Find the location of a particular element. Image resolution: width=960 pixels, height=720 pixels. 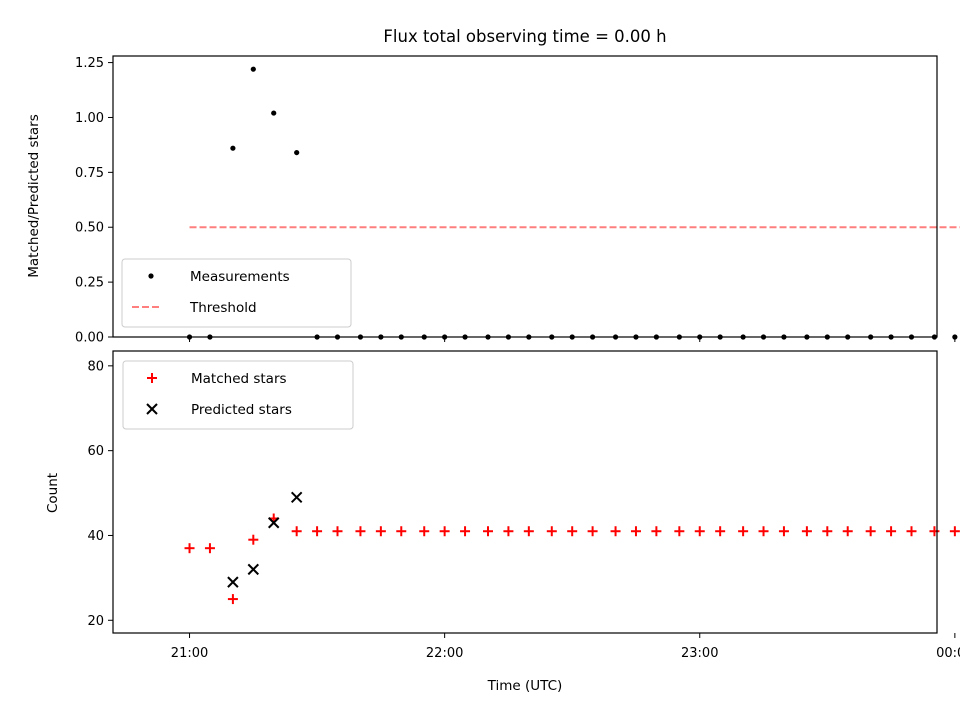

legend-label: Matched stars is located at coordinates (239, 379).